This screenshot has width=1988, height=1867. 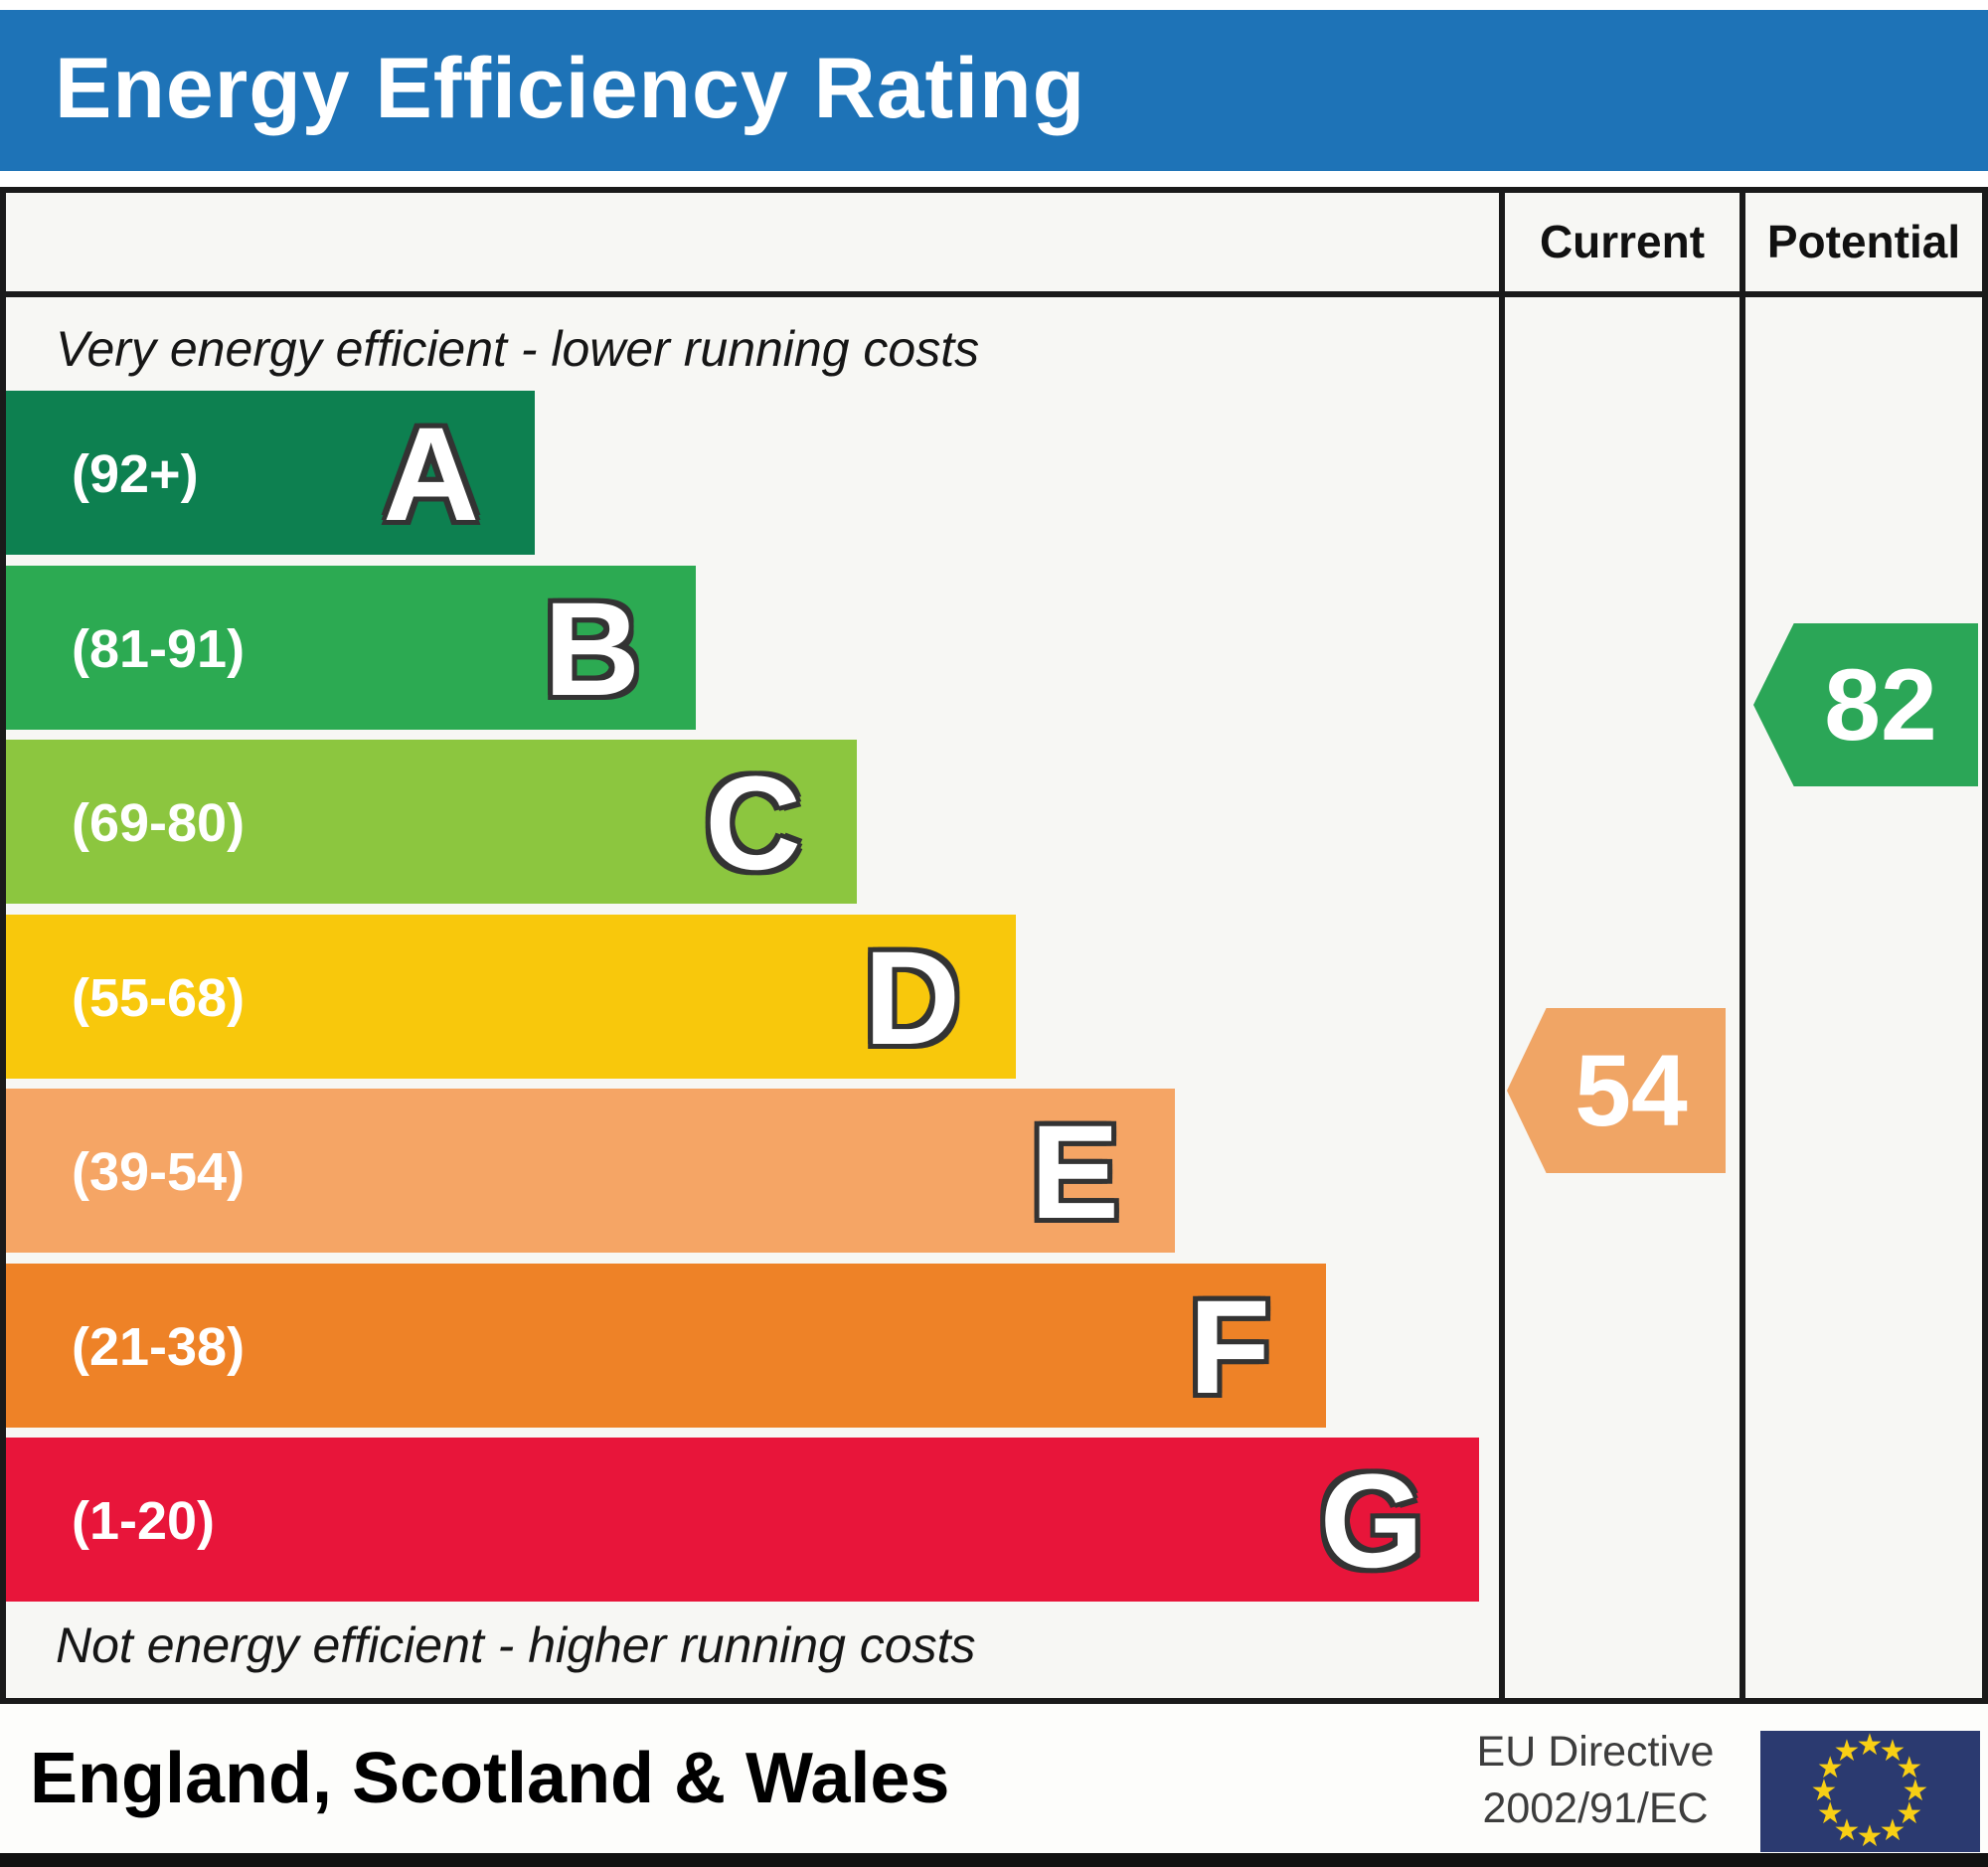 What do you see at coordinates (431, 822) in the screenshot?
I see `band-row: (69-80) C` at bounding box center [431, 822].